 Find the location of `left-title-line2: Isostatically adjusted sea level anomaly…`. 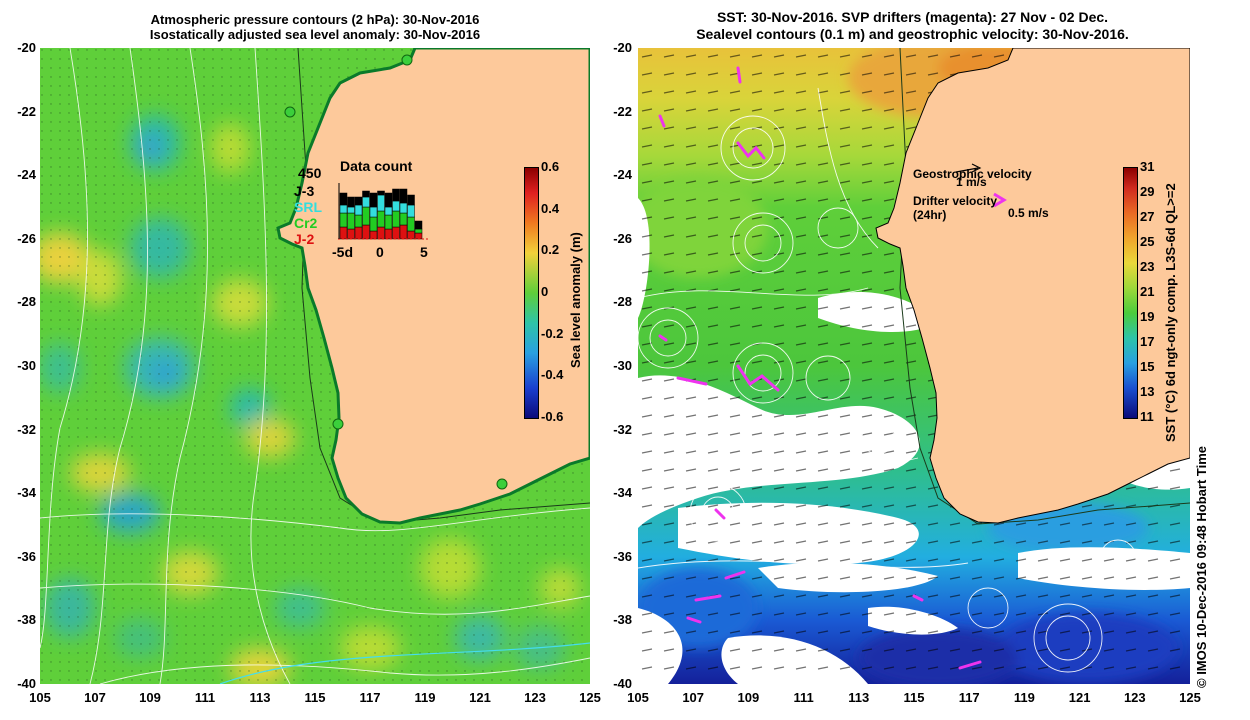

left-title-line2: Isostatically adjusted sea level anomaly… is located at coordinates (315, 34).